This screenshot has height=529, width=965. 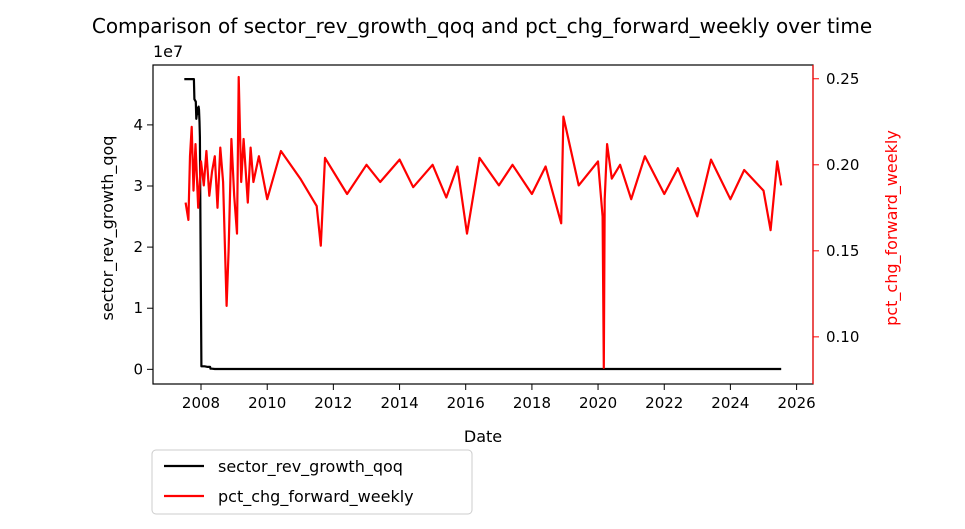 I want to click on left-axis-offset-text: 1e7, so click(x=168, y=51).